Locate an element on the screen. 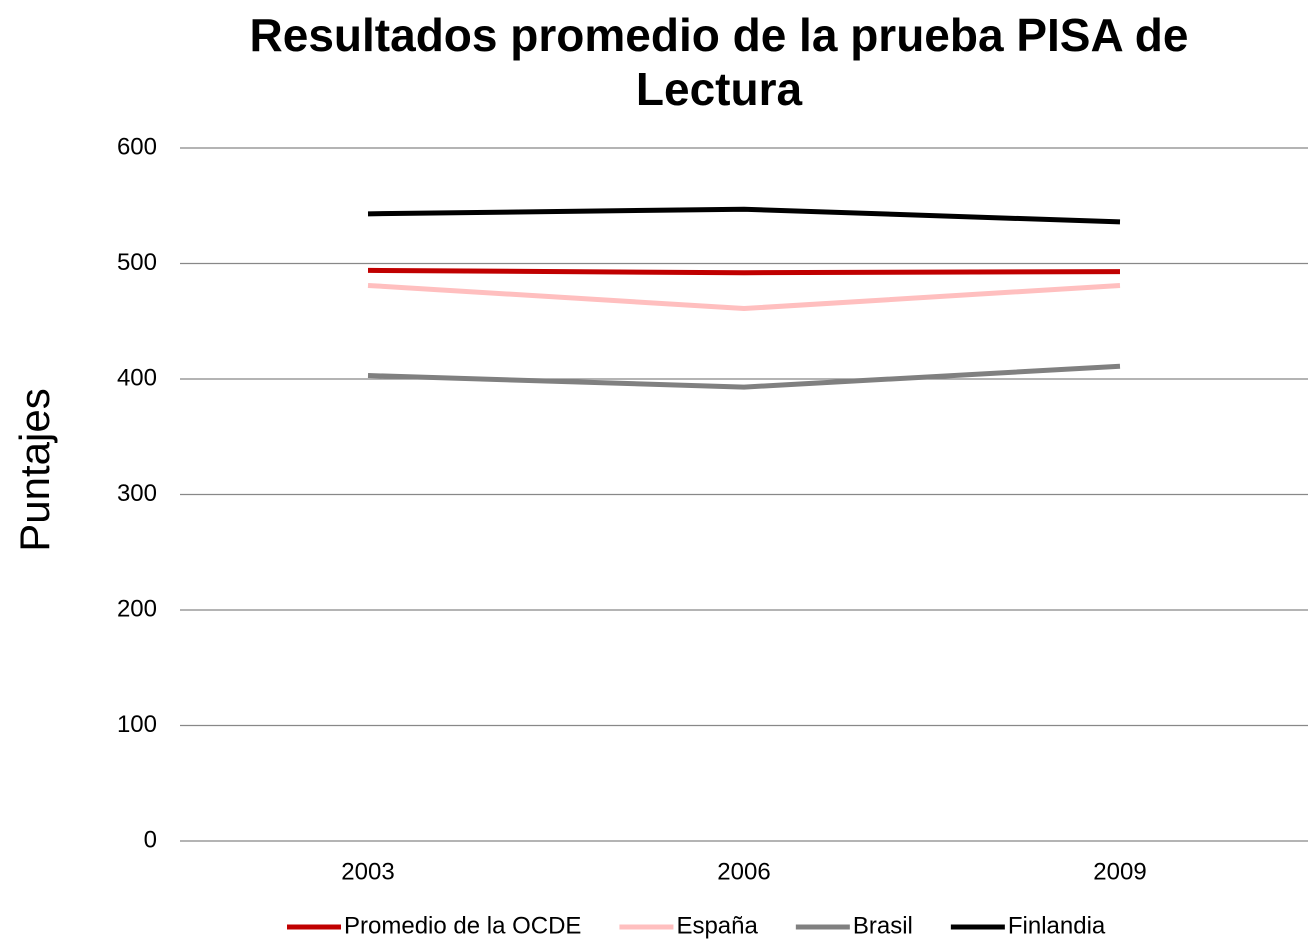 The image size is (1308, 941). legend-label: España is located at coordinates (717, 925).